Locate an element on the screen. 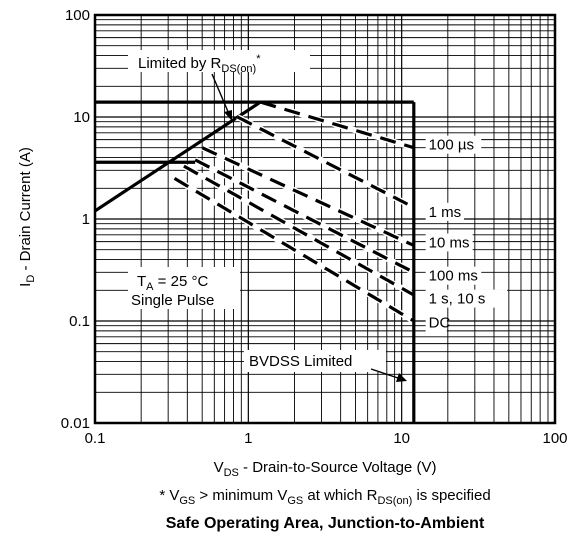 The image size is (583, 538). series-1-s-10-s is located at coordinates (299, 230).